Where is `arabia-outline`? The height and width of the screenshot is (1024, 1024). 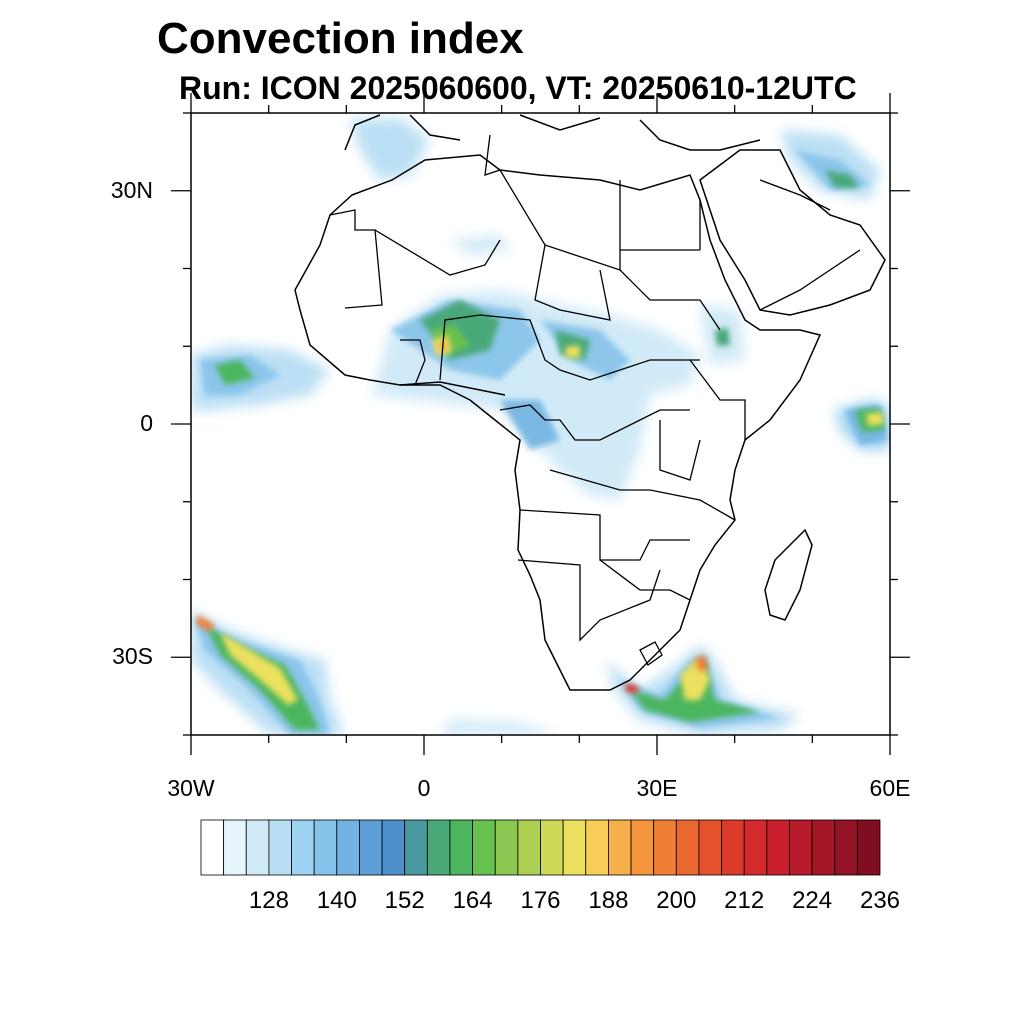
arabia-outline is located at coordinates (792, 232).